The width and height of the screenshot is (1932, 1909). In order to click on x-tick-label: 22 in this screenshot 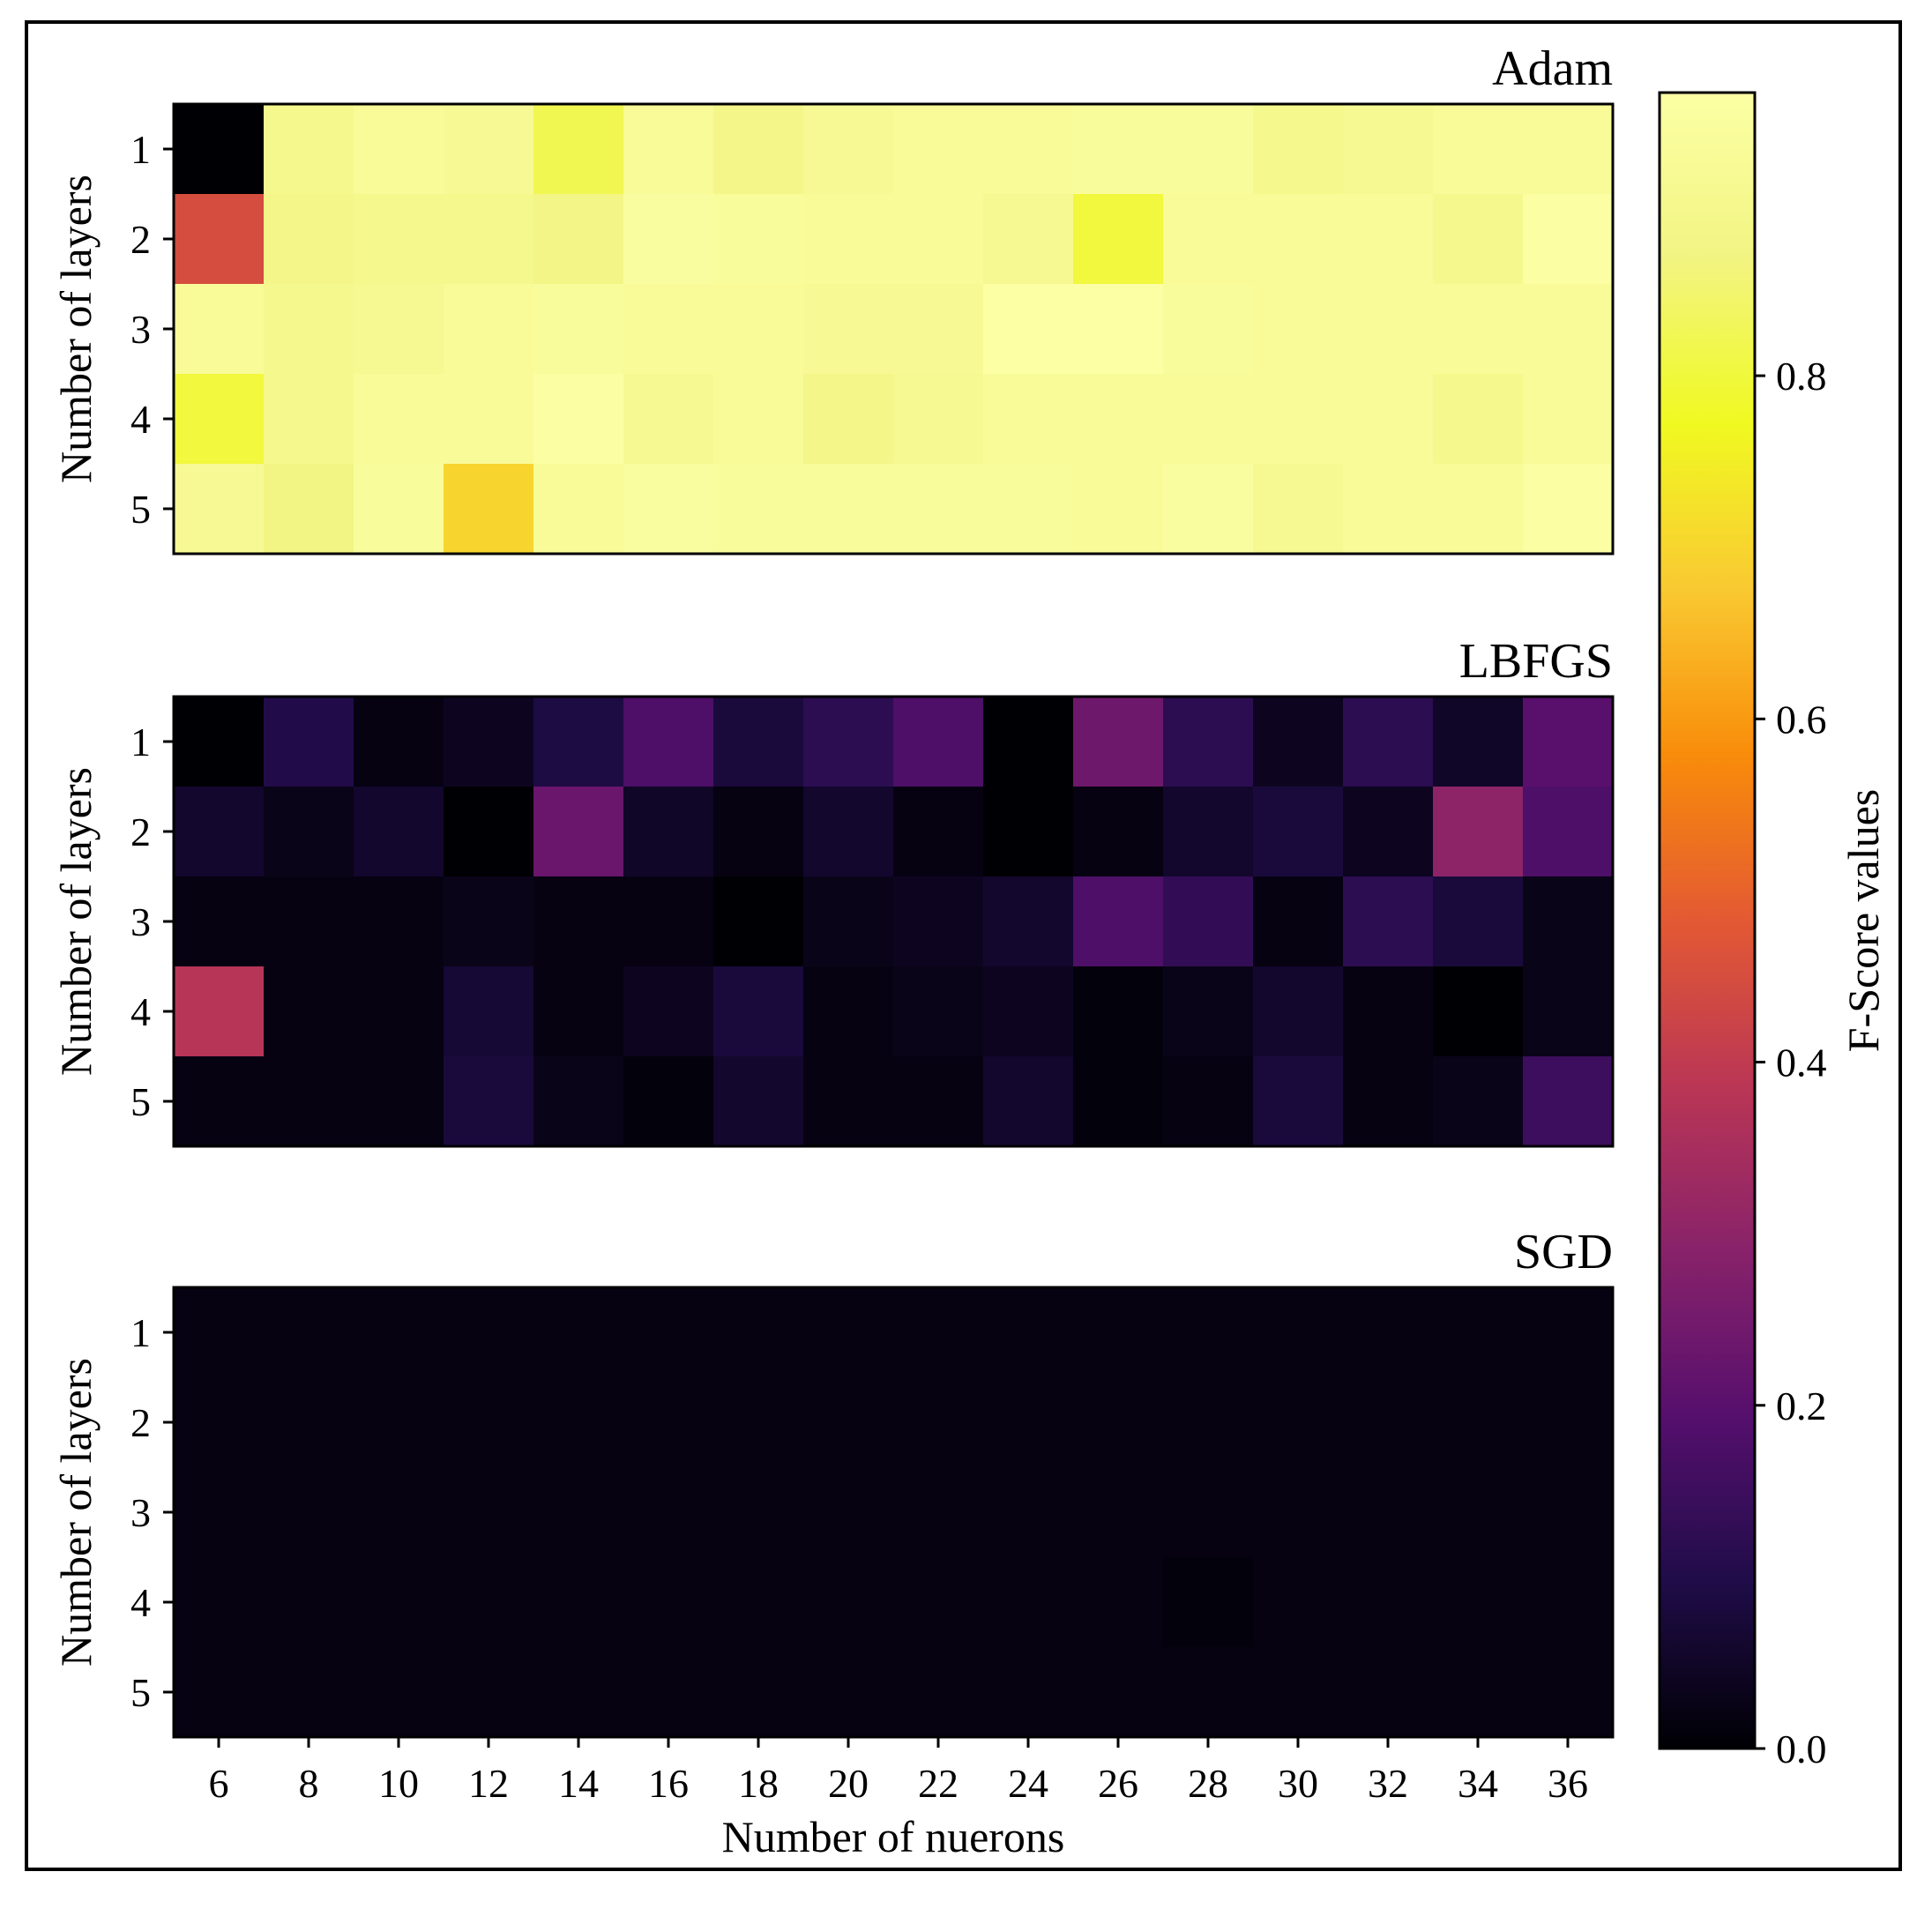, I will do `click(939, 1783)`.